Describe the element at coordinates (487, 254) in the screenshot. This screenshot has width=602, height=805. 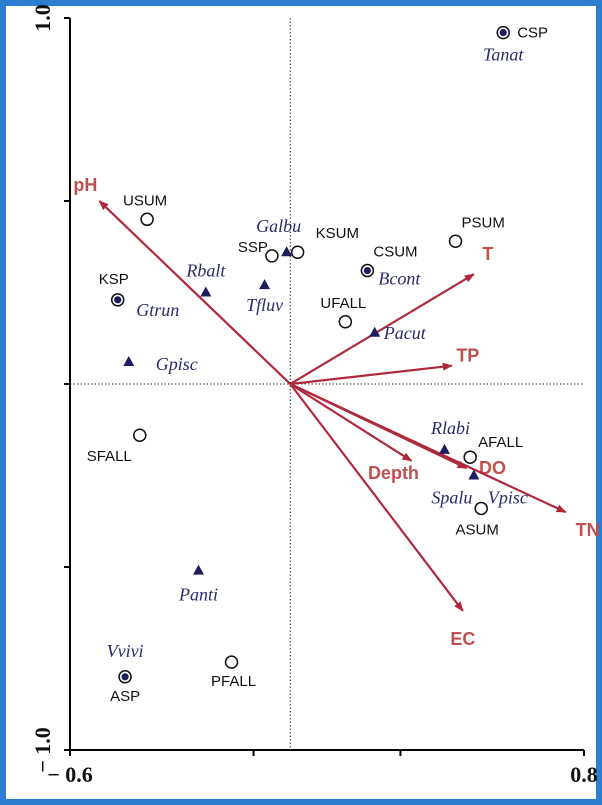
I see `env-label-t: T` at that location.